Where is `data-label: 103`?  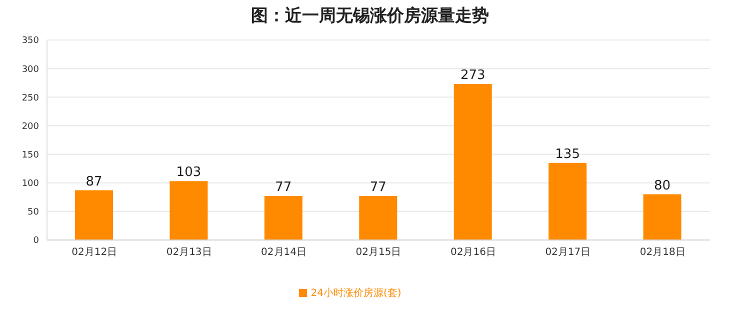
data-label: 103 is located at coordinates (189, 172).